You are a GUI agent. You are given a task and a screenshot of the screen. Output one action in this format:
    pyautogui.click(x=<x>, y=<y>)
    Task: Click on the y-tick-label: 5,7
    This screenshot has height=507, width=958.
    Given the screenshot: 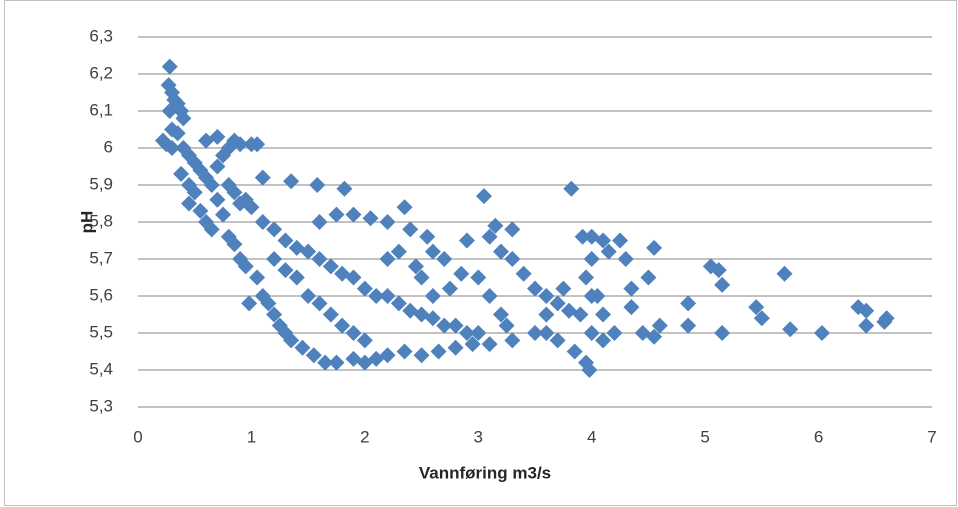 What is the action you would take?
    pyautogui.click(x=101, y=257)
    